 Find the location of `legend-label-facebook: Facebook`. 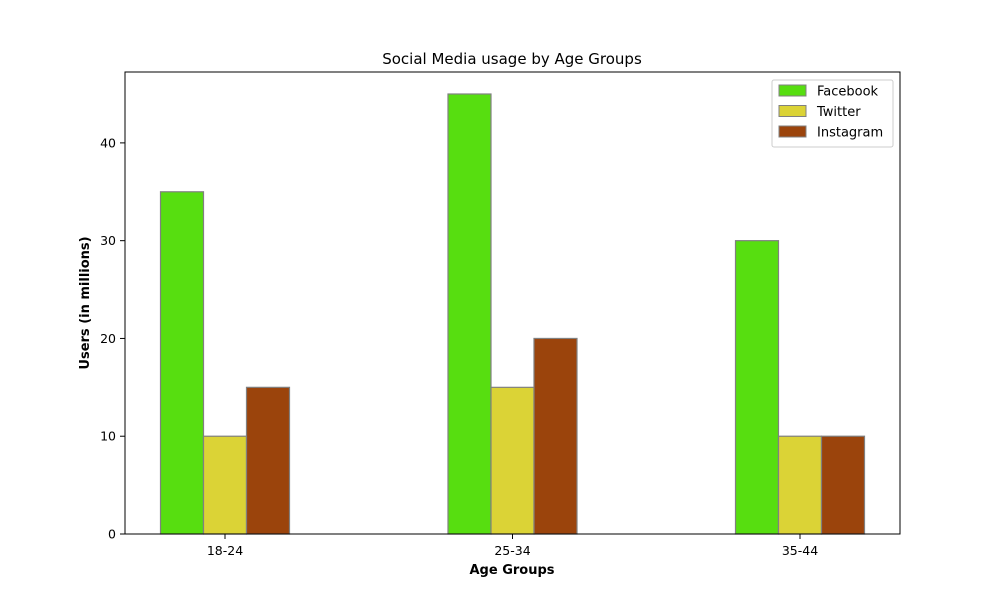

legend-label-facebook: Facebook is located at coordinates (848, 92).